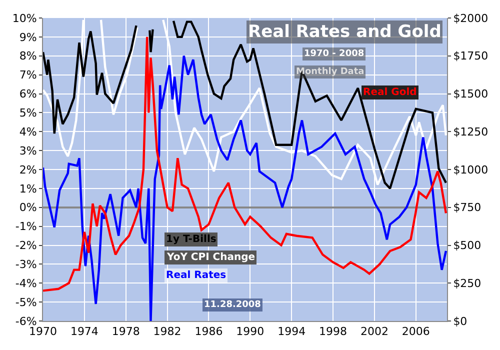  Describe the element at coordinates (196, 275) in the screenshot. I see `series-label: Real Rates` at that location.